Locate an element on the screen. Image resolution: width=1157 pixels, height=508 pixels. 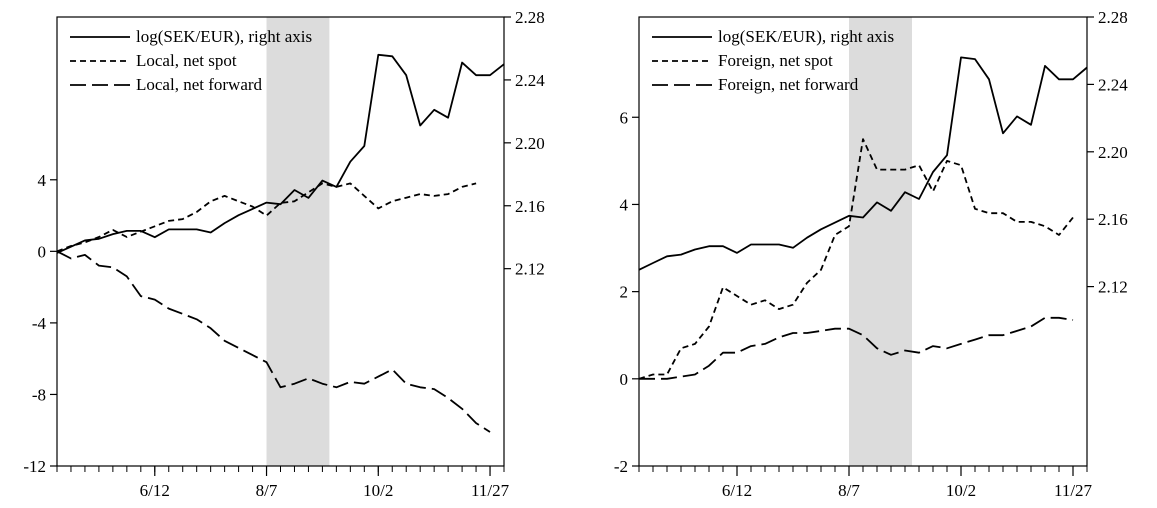
legend-entry: Local, net spot is located at coordinates (186, 60).